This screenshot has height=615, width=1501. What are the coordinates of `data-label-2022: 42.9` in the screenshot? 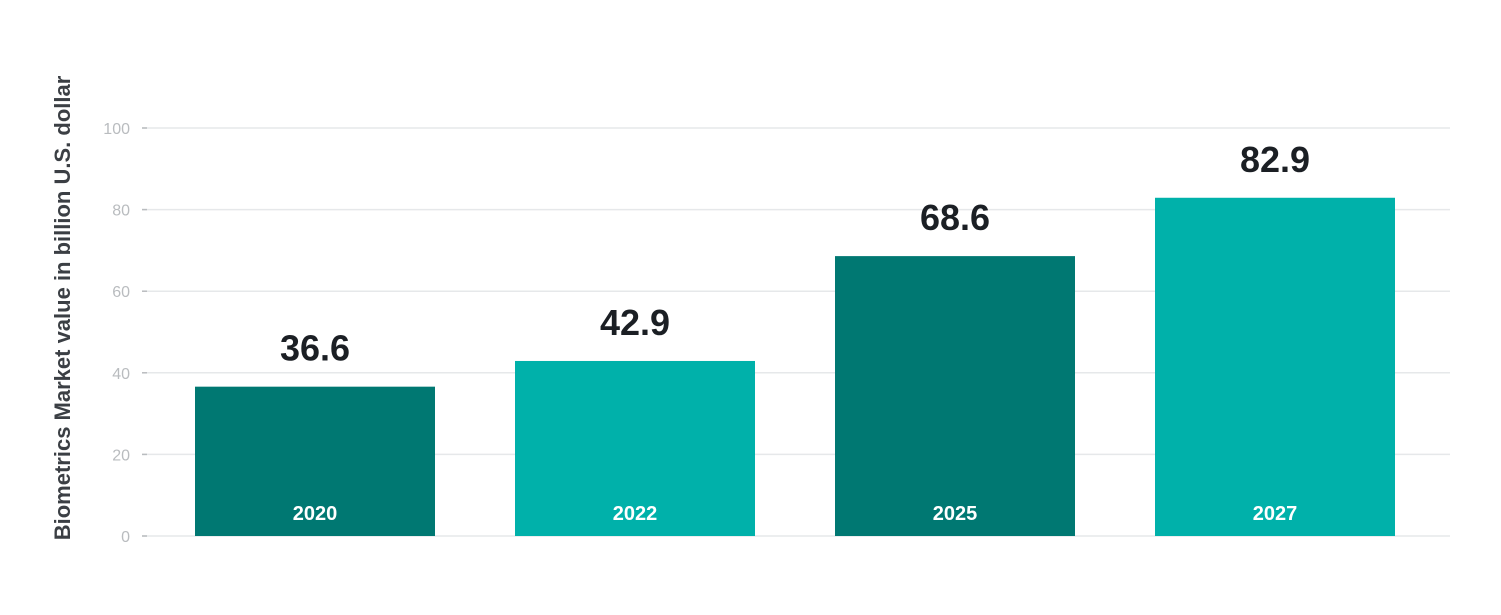 It's located at (635, 322).